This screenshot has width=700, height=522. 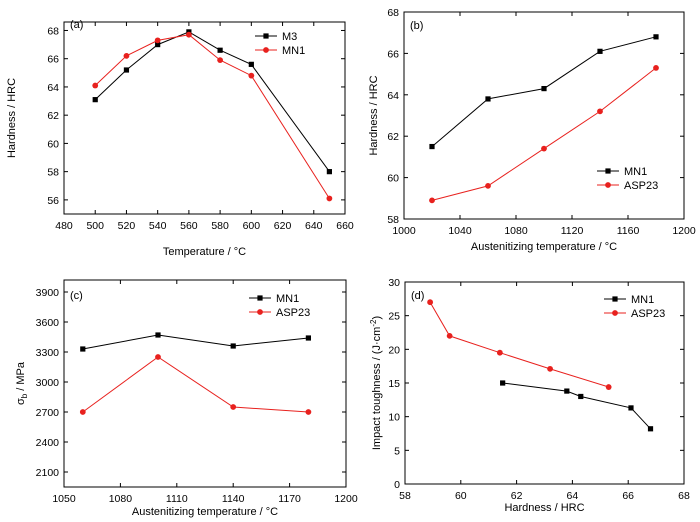 I want to click on y-tick-label: 0, so click(x=397, y=485).